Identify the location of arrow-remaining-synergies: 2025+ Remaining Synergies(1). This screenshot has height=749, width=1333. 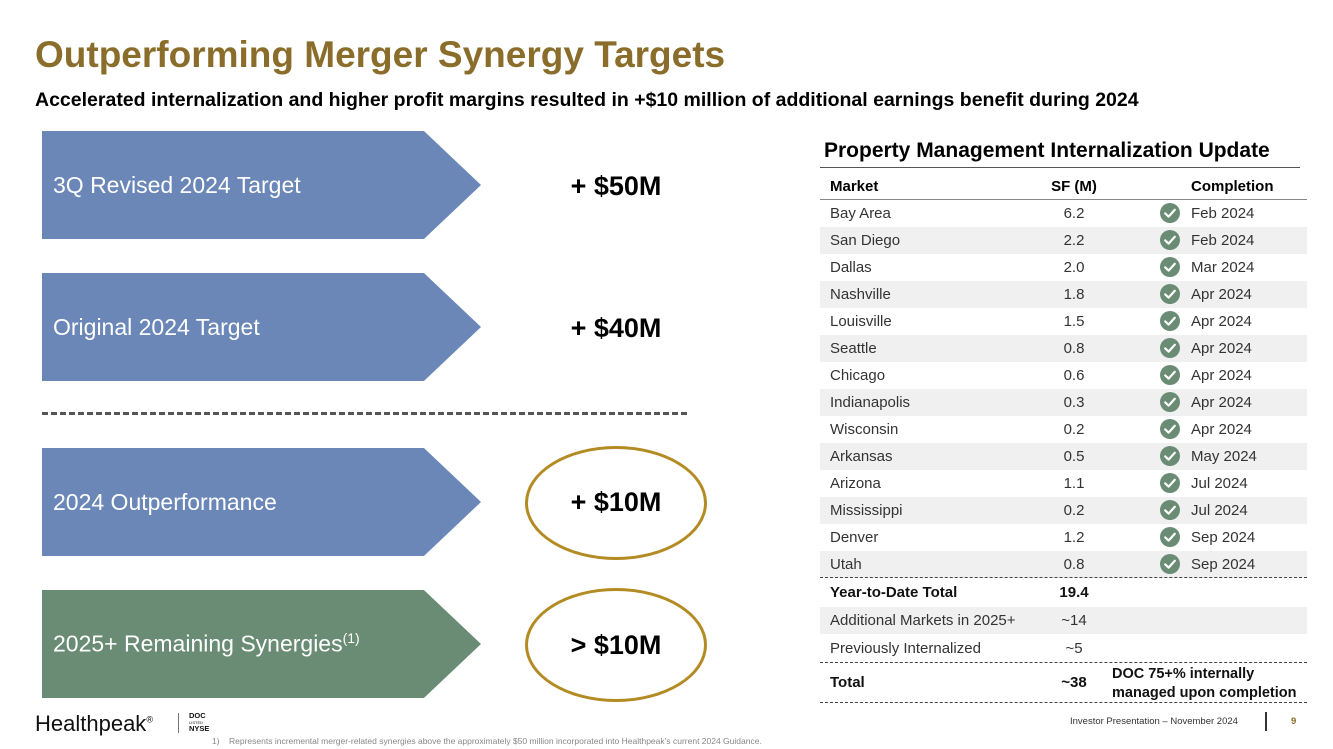
(261, 644).